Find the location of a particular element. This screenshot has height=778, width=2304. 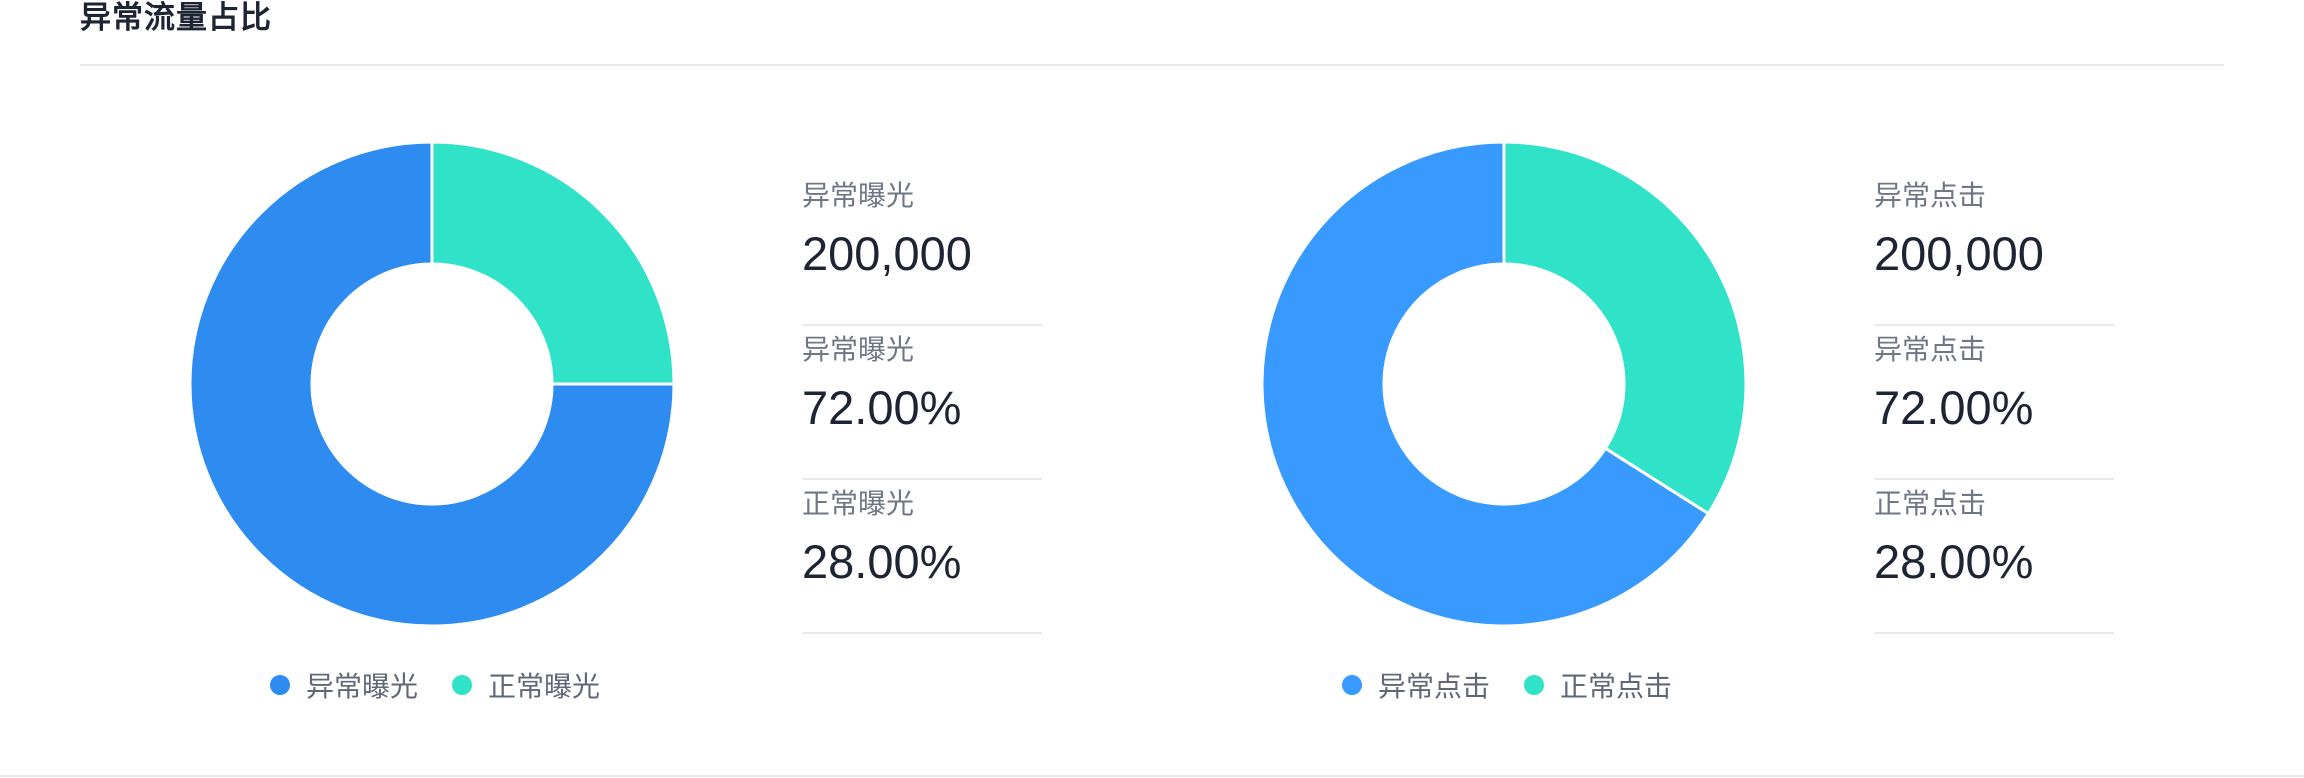

exposure-stats: 异常曝光 200,000 异常曝光 72.00% 正常曝光 28.00% is located at coordinates (922, 403).